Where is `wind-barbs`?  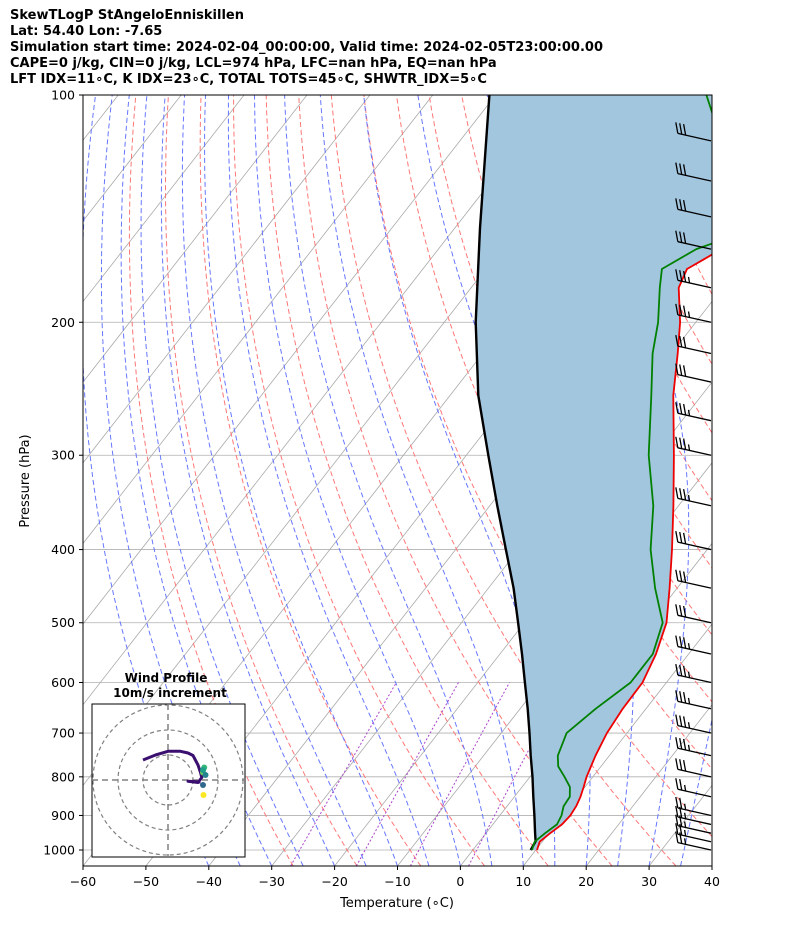 wind-barbs is located at coordinates (693, 486).